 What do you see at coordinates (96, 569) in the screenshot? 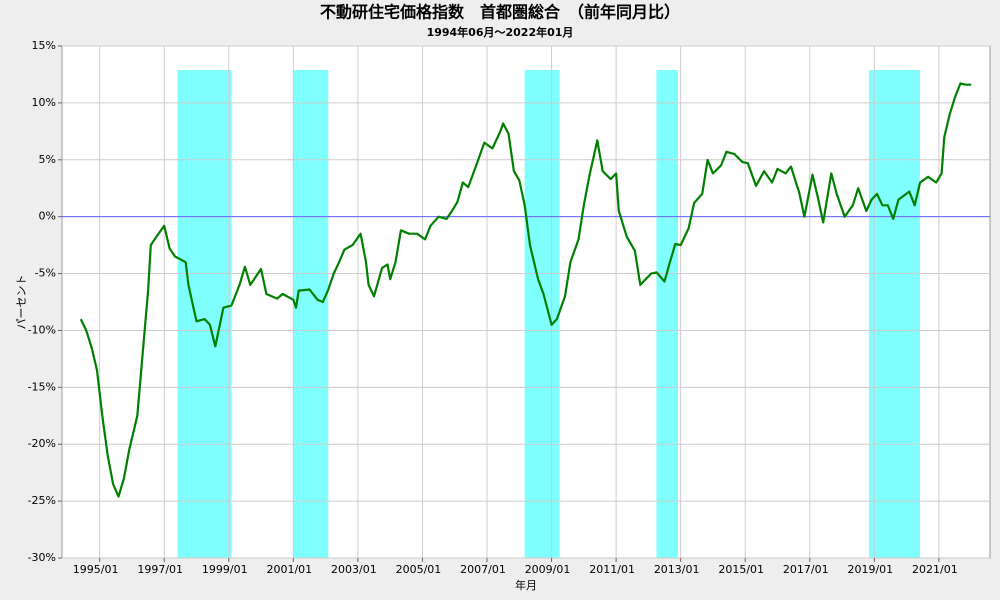
I see `x-tick-label: 1995/01` at bounding box center [96, 569].